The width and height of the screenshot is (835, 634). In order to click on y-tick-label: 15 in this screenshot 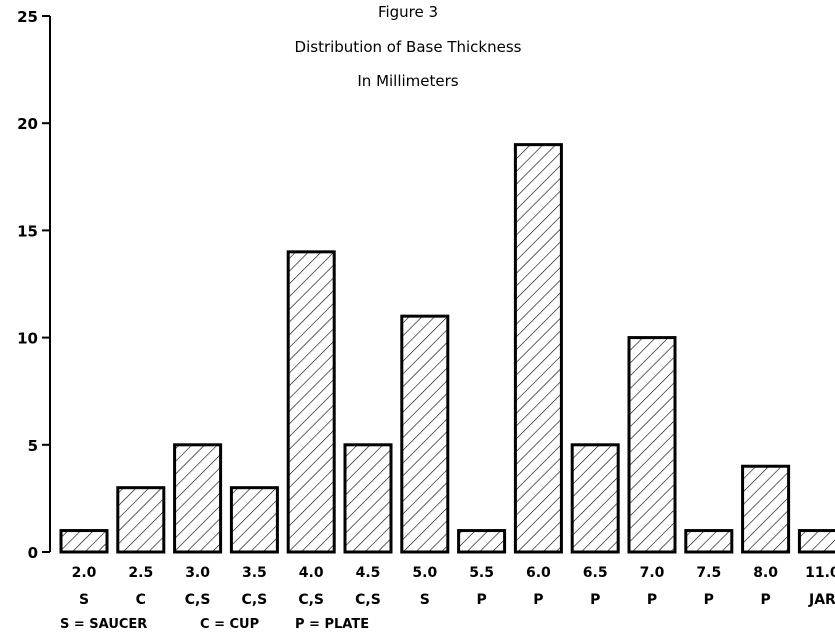, I will do `click(27, 231)`.